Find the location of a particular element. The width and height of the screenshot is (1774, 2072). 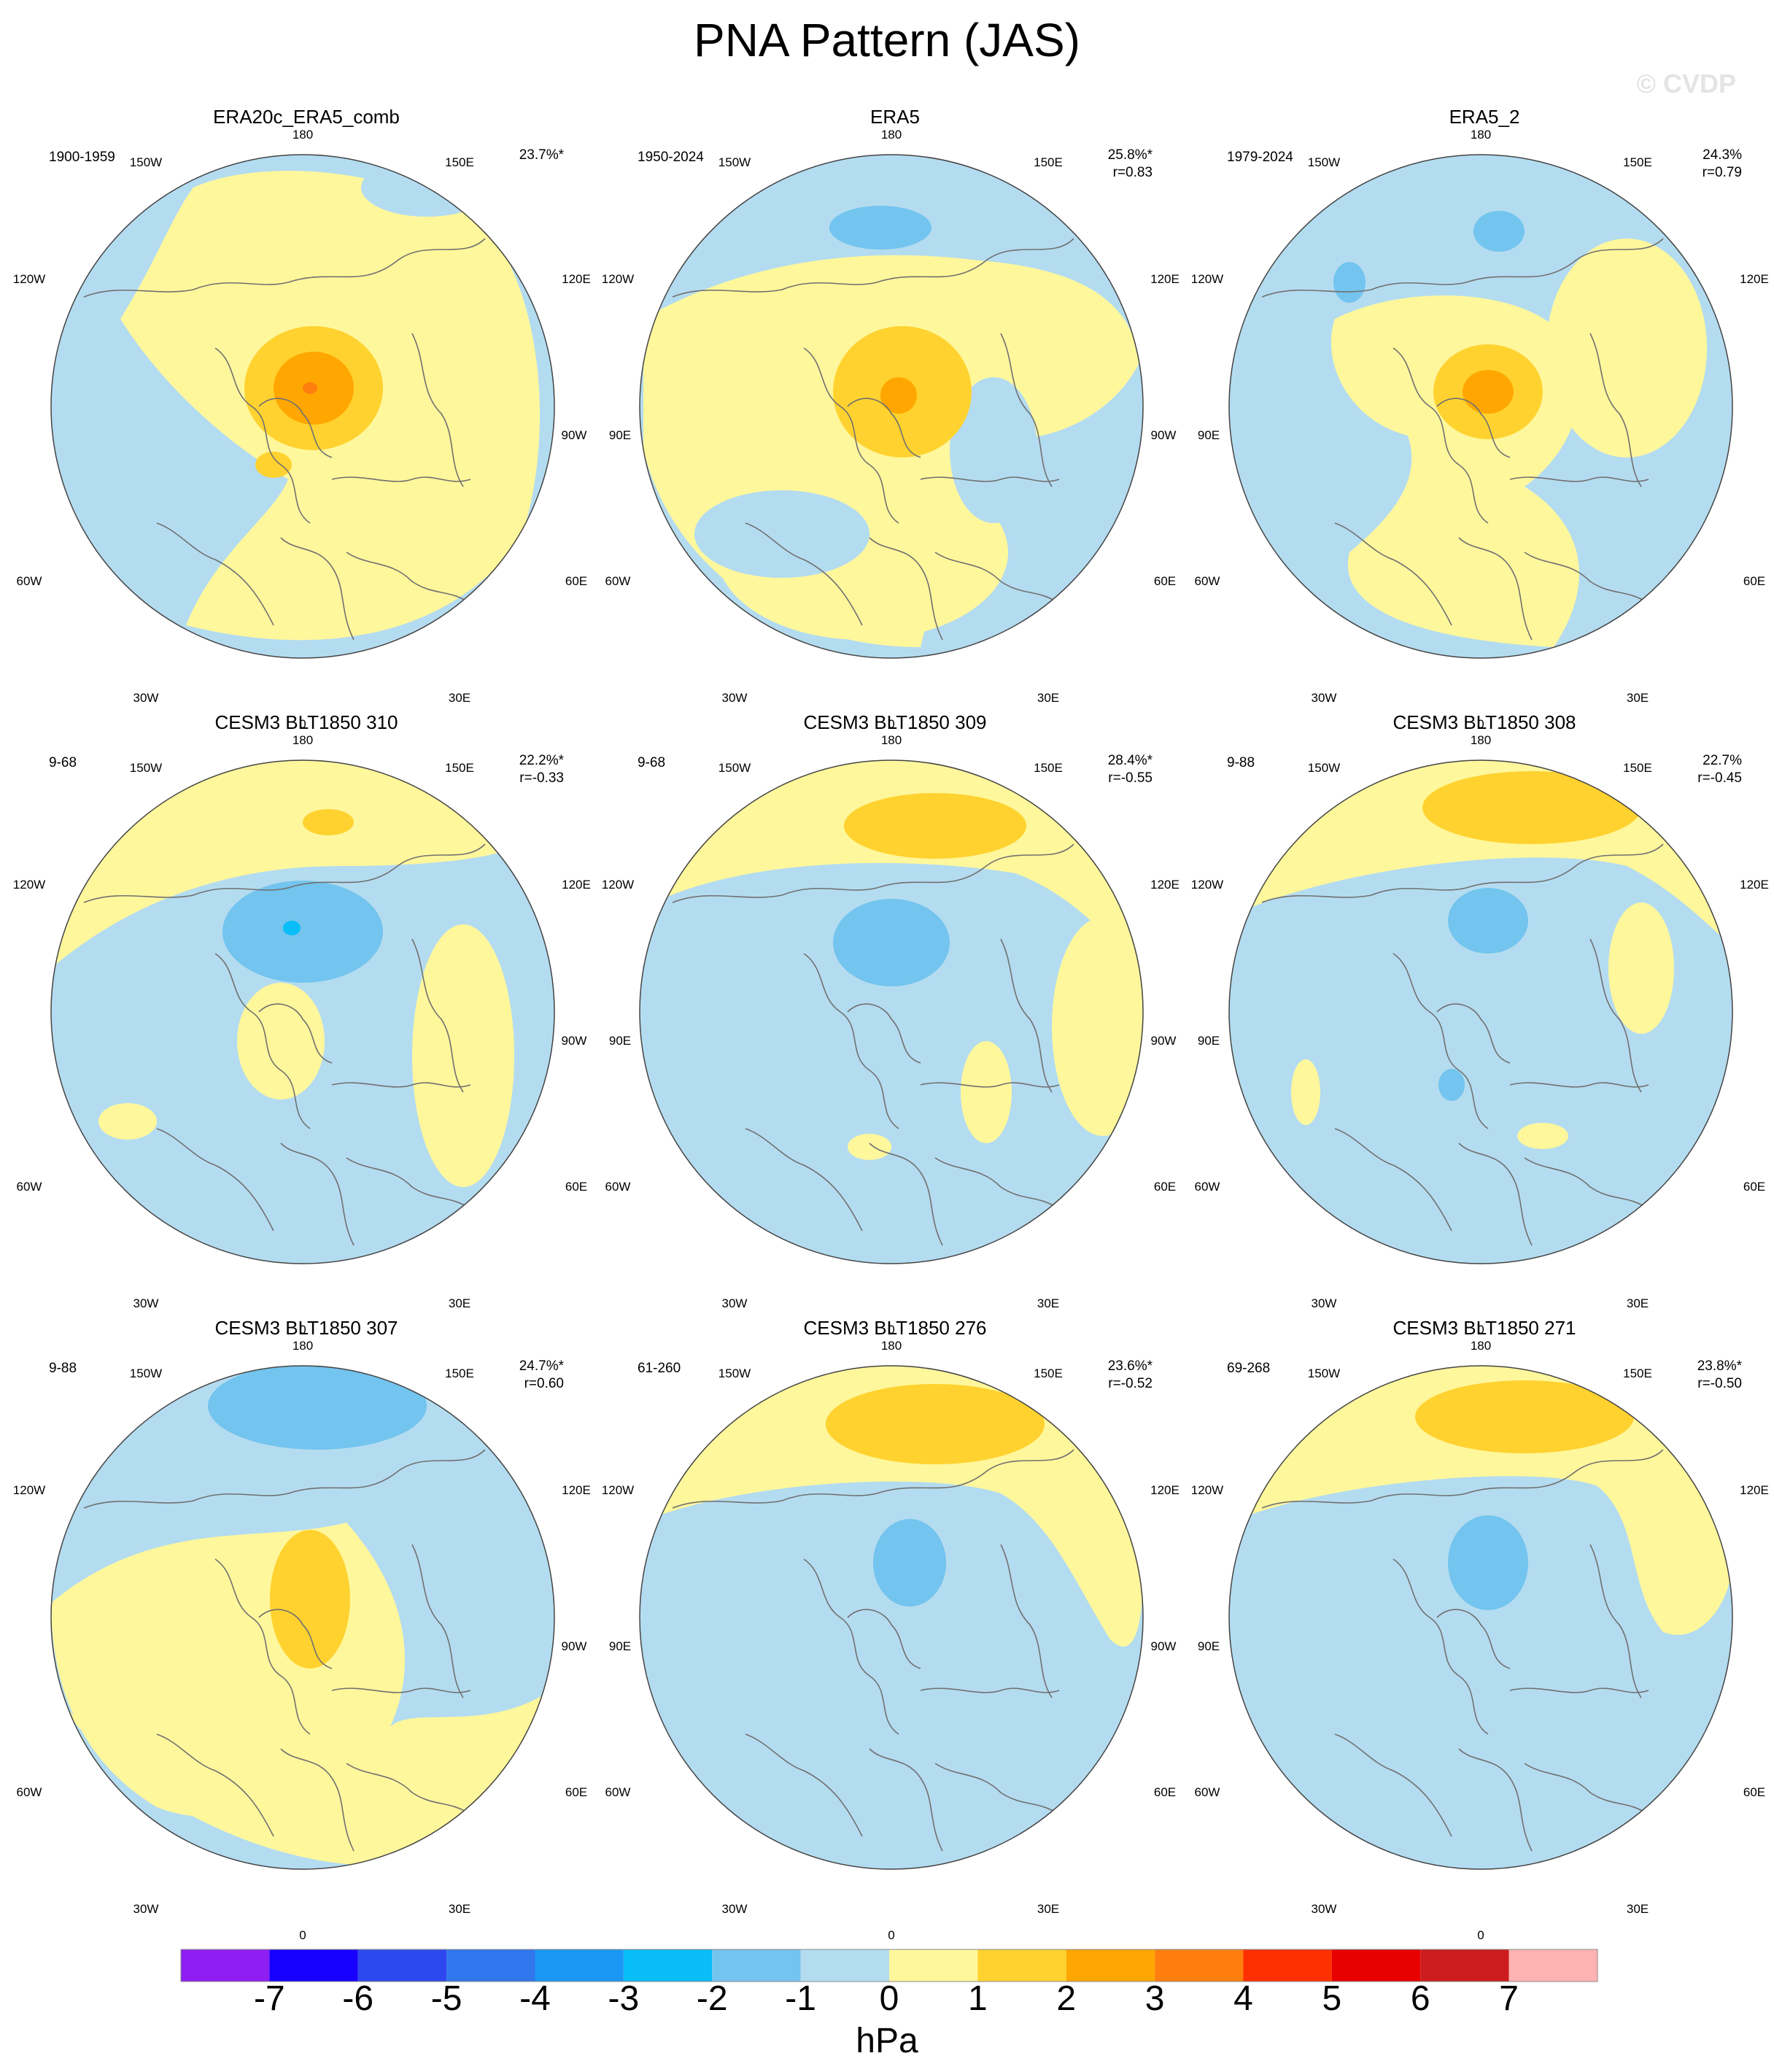

variance-percent: 23.6%* is located at coordinates (1130, 1366).